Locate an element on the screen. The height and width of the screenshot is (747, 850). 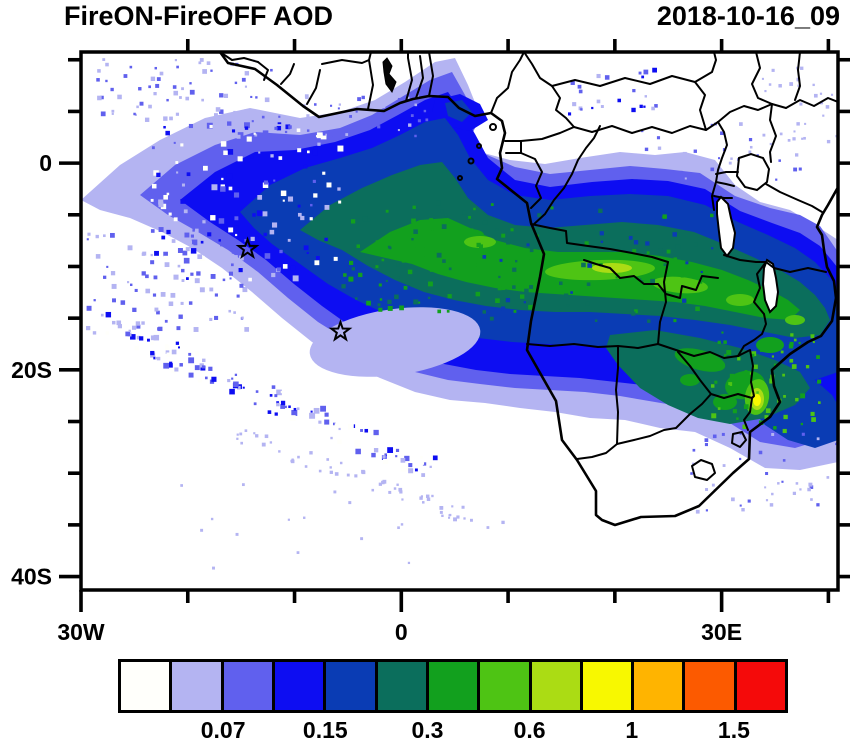
lake is located at coordinates (770, 286).